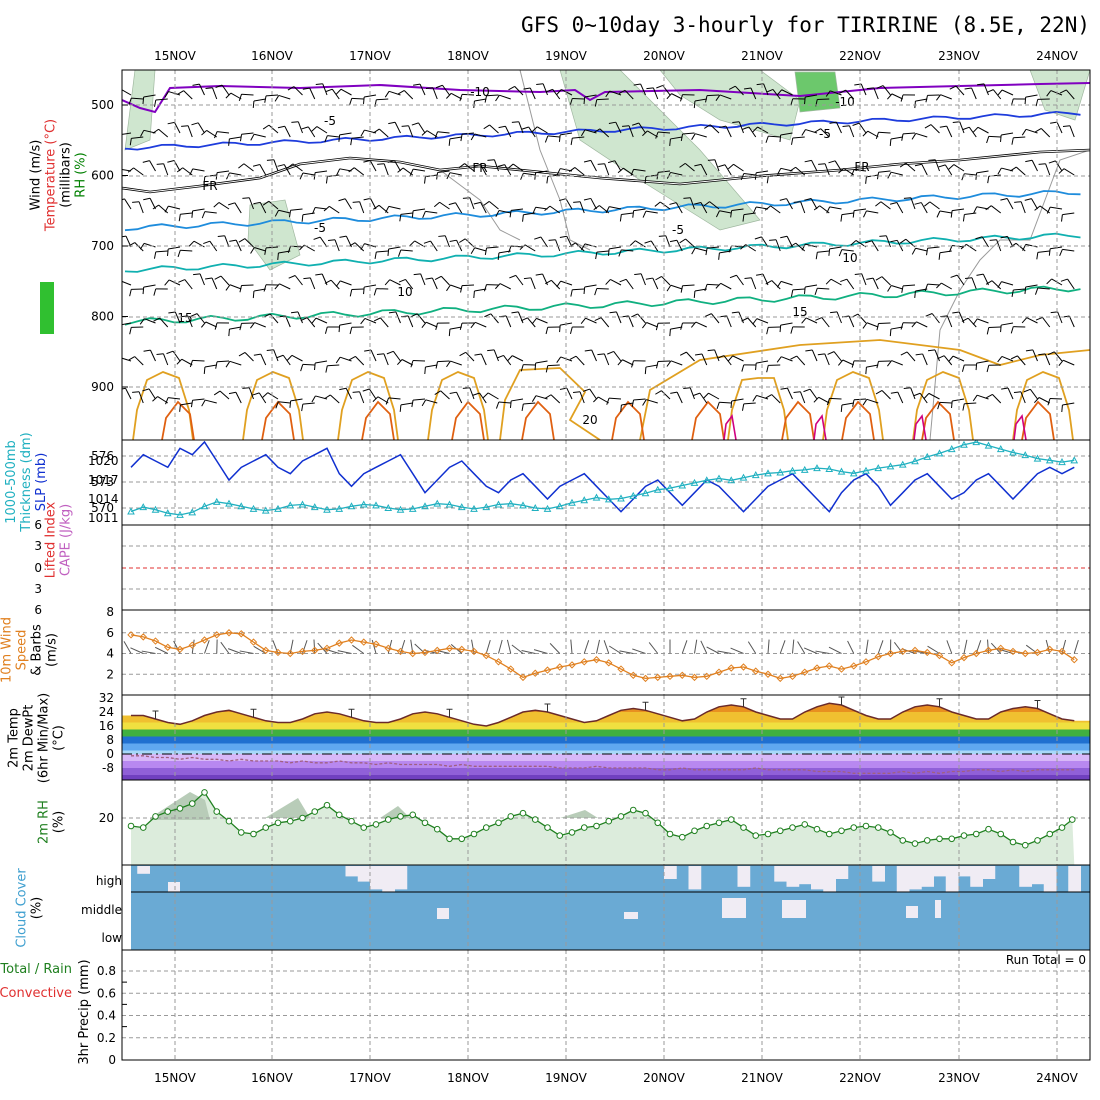 This screenshot has width=1100, height=1100. Describe the element at coordinates (36, 175) in the screenshot. I see `panel-label: Wind (m/s)` at that location.